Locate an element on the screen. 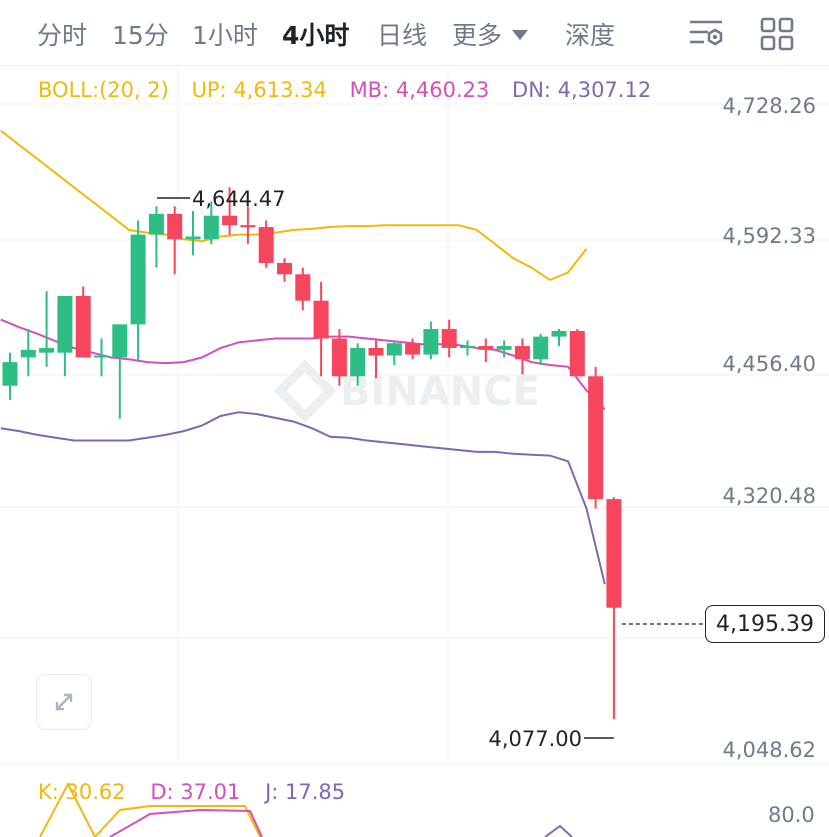 The height and width of the screenshot is (837, 829). tab-daily: 日线 is located at coordinates (402, 35).